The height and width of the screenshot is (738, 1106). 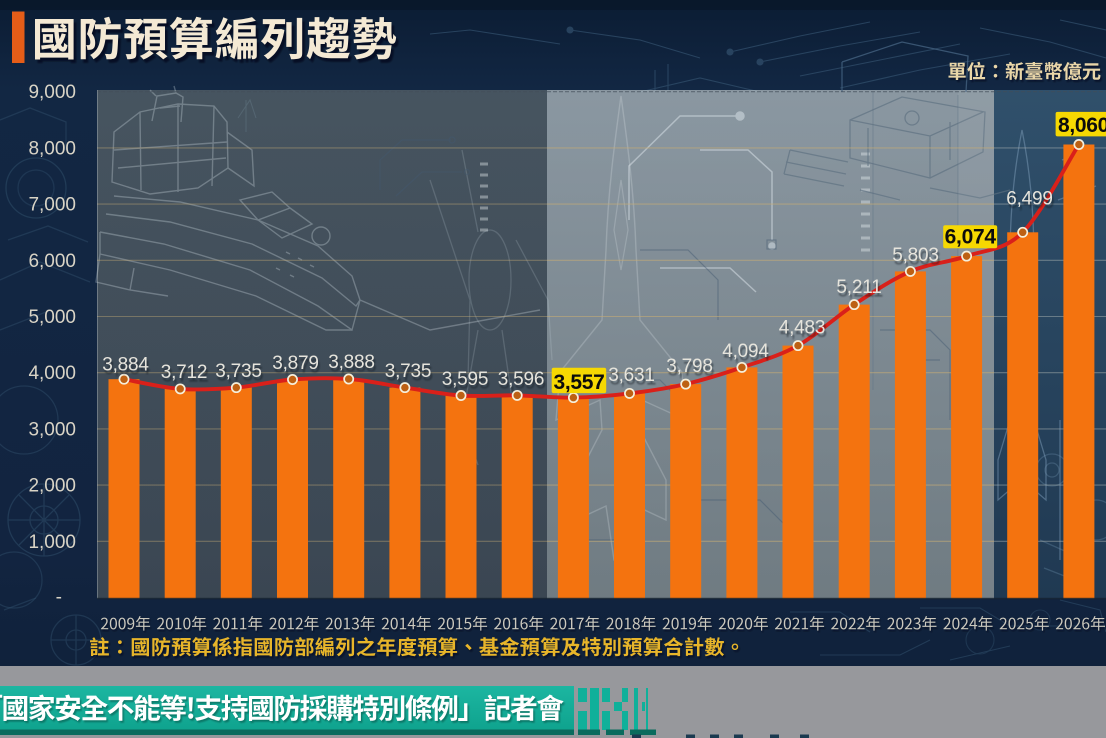 I want to click on svg-text: 9,000, so click(x=52, y=92).